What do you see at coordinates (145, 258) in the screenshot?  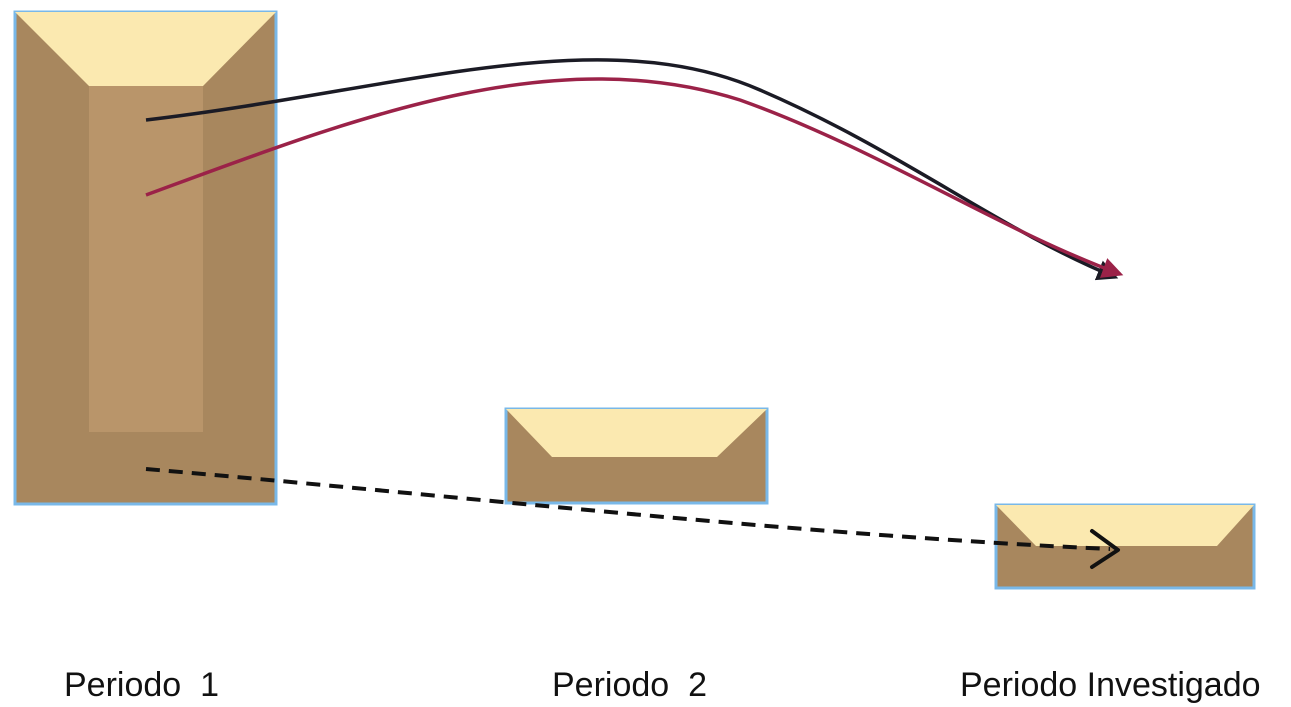 I see `period-1-box` at bounding box center [145, 258].